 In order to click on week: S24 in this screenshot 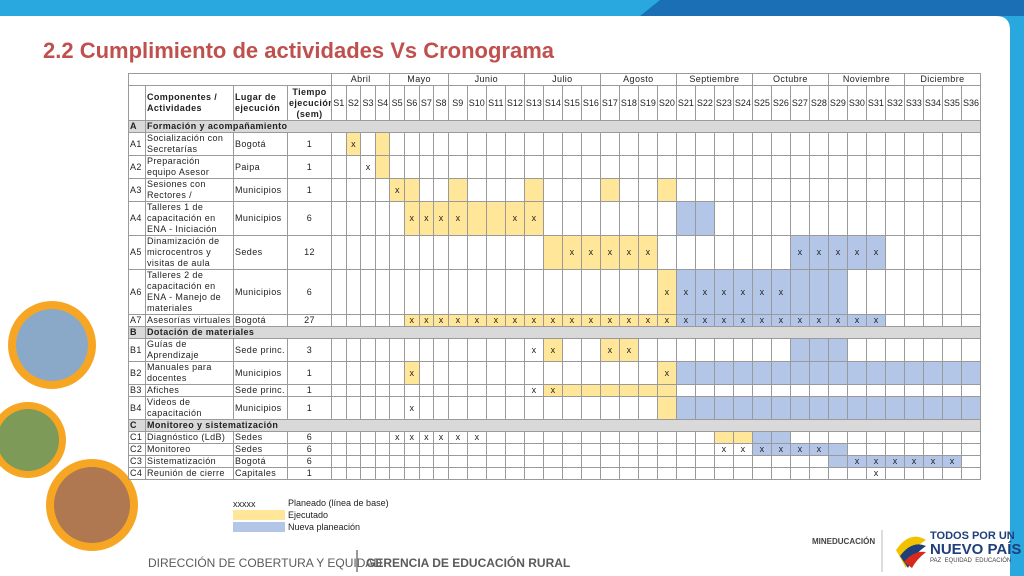, I will do `click(742, 103)`.